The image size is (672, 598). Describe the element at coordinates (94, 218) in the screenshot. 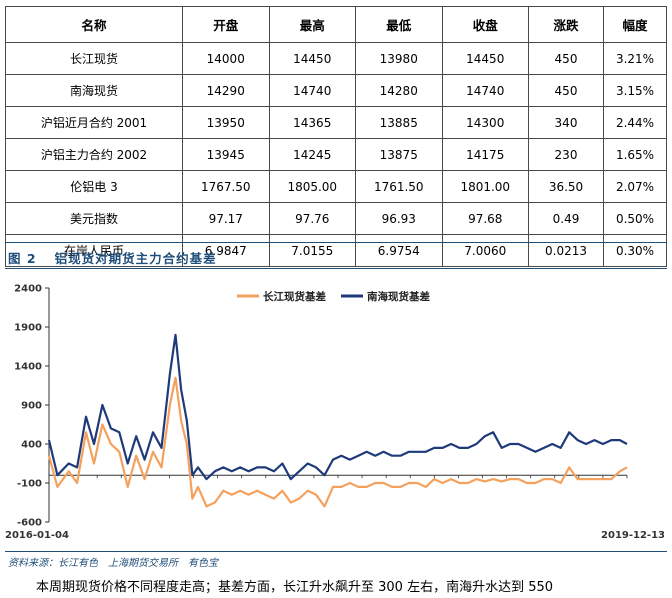

I see `table-cell: 美元指数` at that location.